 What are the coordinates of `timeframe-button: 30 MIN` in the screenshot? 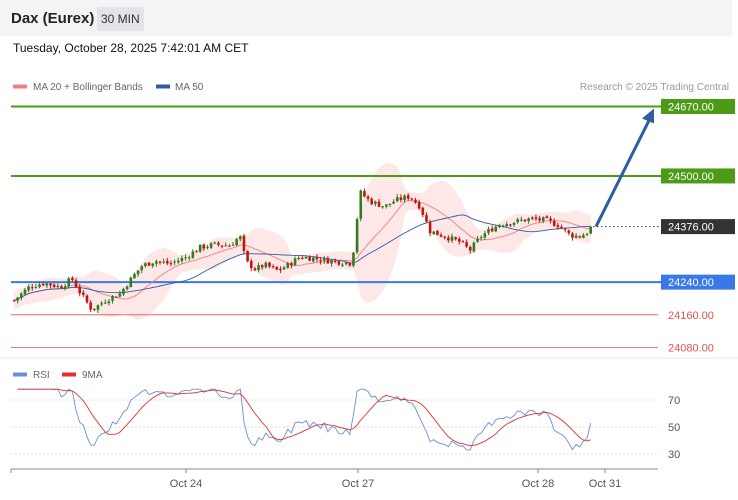 It's located at (120, 19).